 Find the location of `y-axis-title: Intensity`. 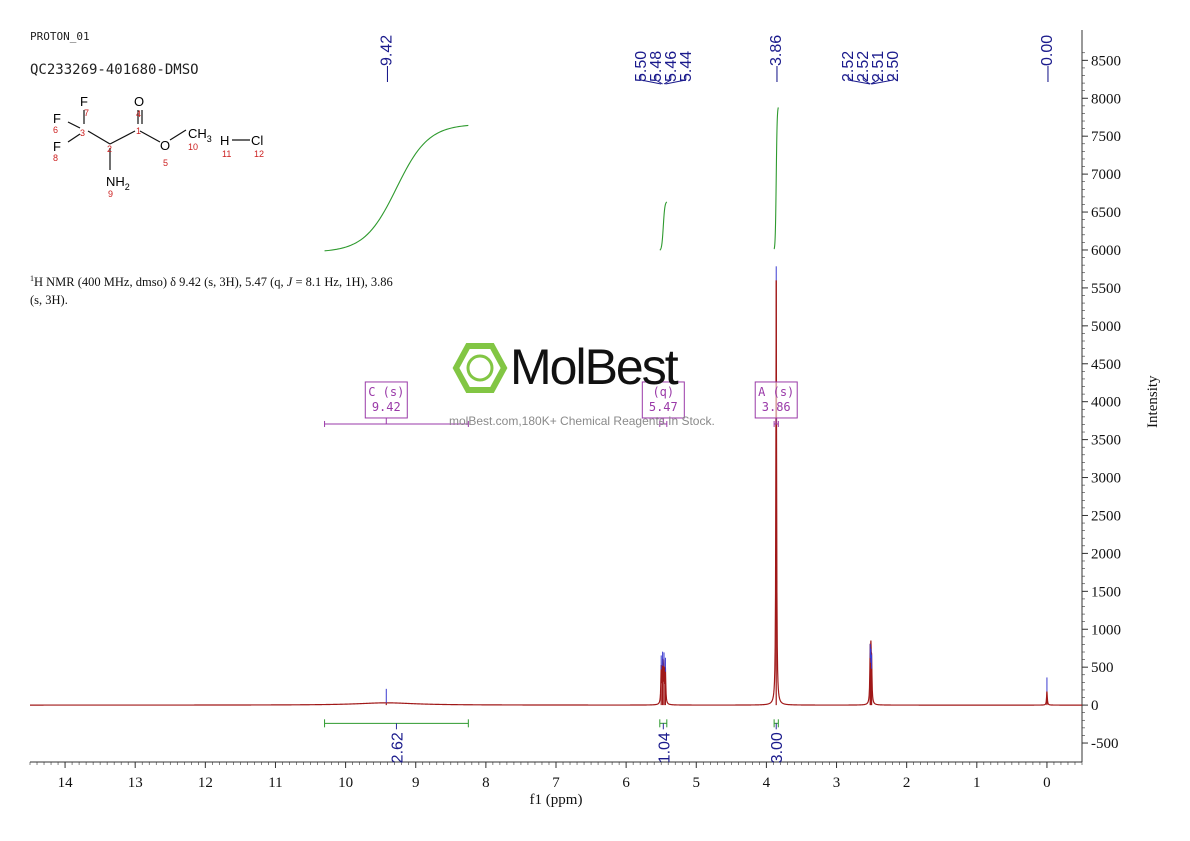

y-axis-title: Intensity is located at coordinates (1153, 401).